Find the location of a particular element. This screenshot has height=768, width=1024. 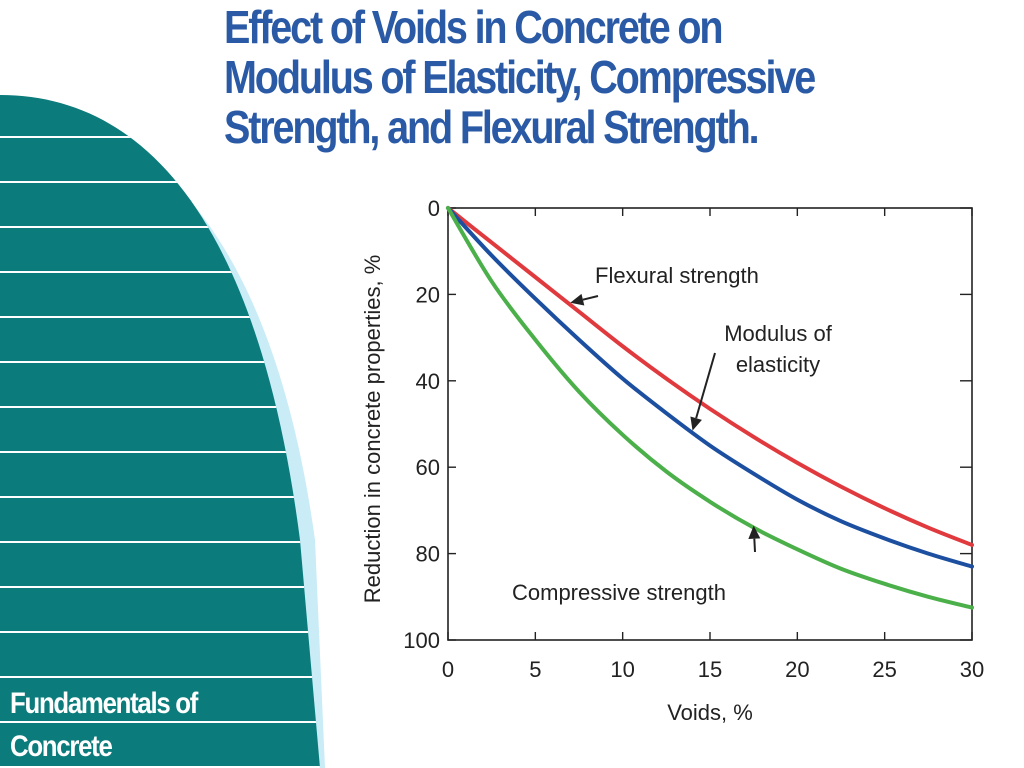

annotation-modulus-of-elasticity-label: Modulus of is located at coordinates (778, 333).